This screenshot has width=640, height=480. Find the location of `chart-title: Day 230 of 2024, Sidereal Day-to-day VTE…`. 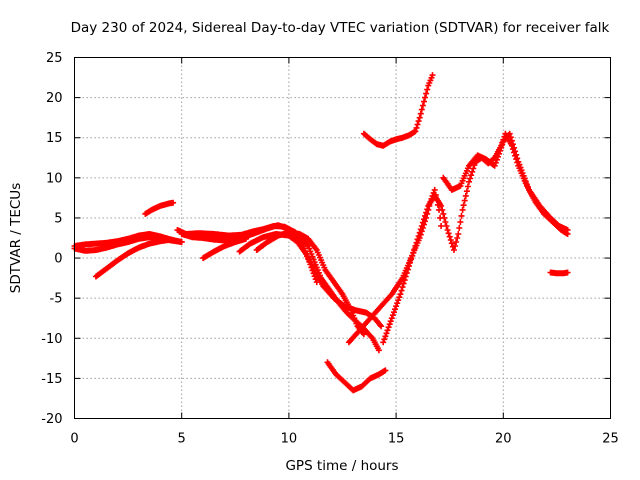

chart-title: Day 230 of 2024, Sidereal Day-to-day VTE… is located at coordinates (340, 28).